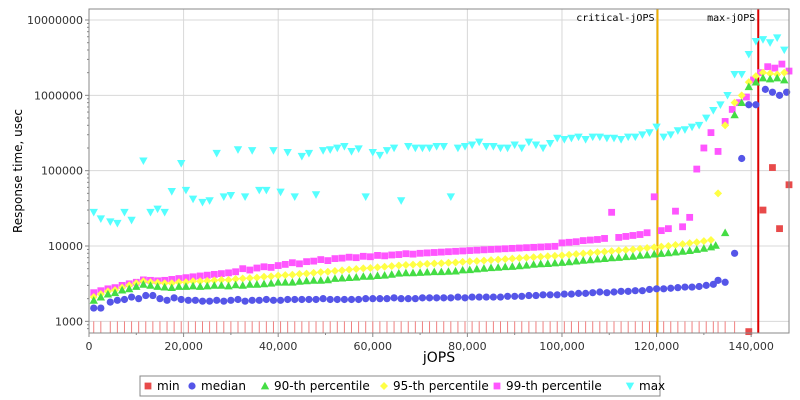  What do you see at coordinates (322, 386) in the screenshot?
I see `legend-label: 90-th percentile` at bounding box center [322, 386].